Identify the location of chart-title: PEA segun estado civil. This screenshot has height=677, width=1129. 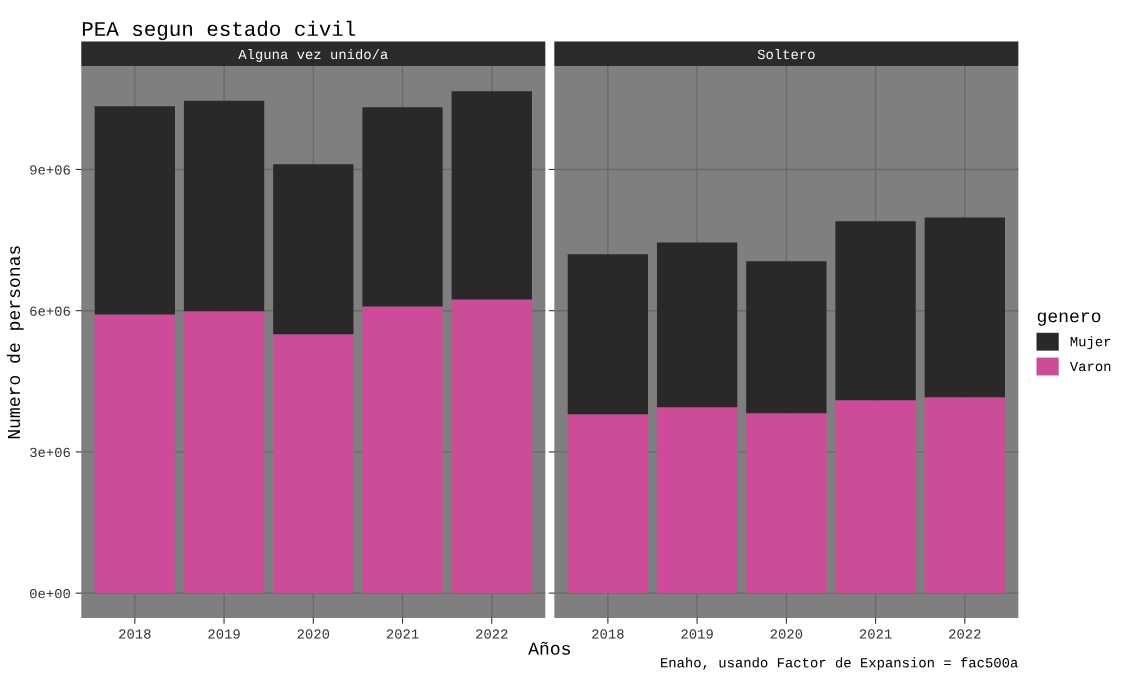
(219, 30).